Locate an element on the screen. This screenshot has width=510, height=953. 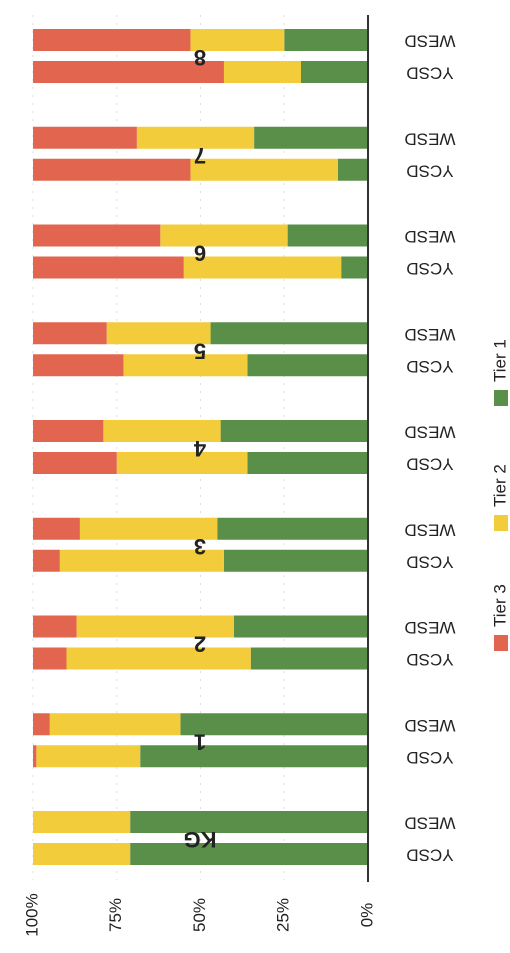
legend-label: Tier 1 is located at coordinates (499, 360).